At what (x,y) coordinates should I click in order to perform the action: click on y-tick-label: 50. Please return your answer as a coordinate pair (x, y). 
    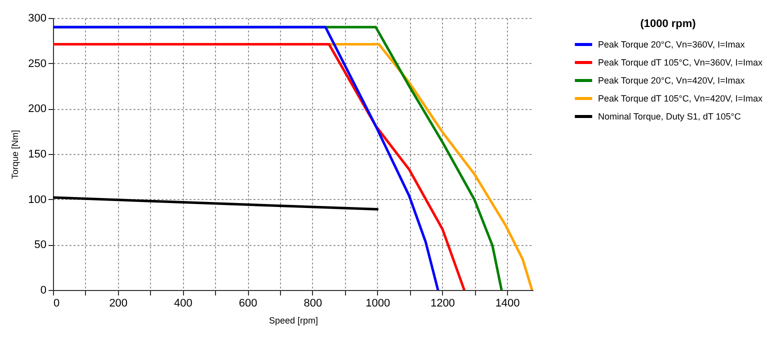
    Looking at the image, I should click on (40, 245).